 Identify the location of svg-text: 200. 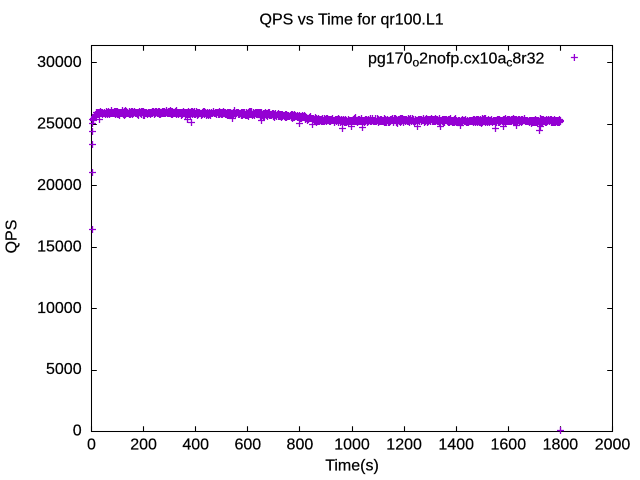
(143, 445).